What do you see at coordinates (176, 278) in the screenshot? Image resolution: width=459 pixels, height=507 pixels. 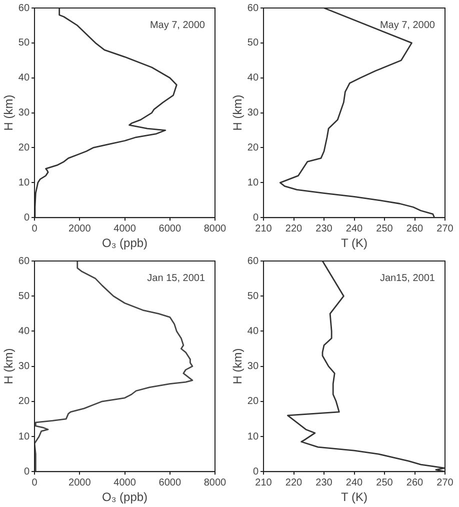 I see `annotation: Jan 15, 2001` at bounding box center [176, 278].